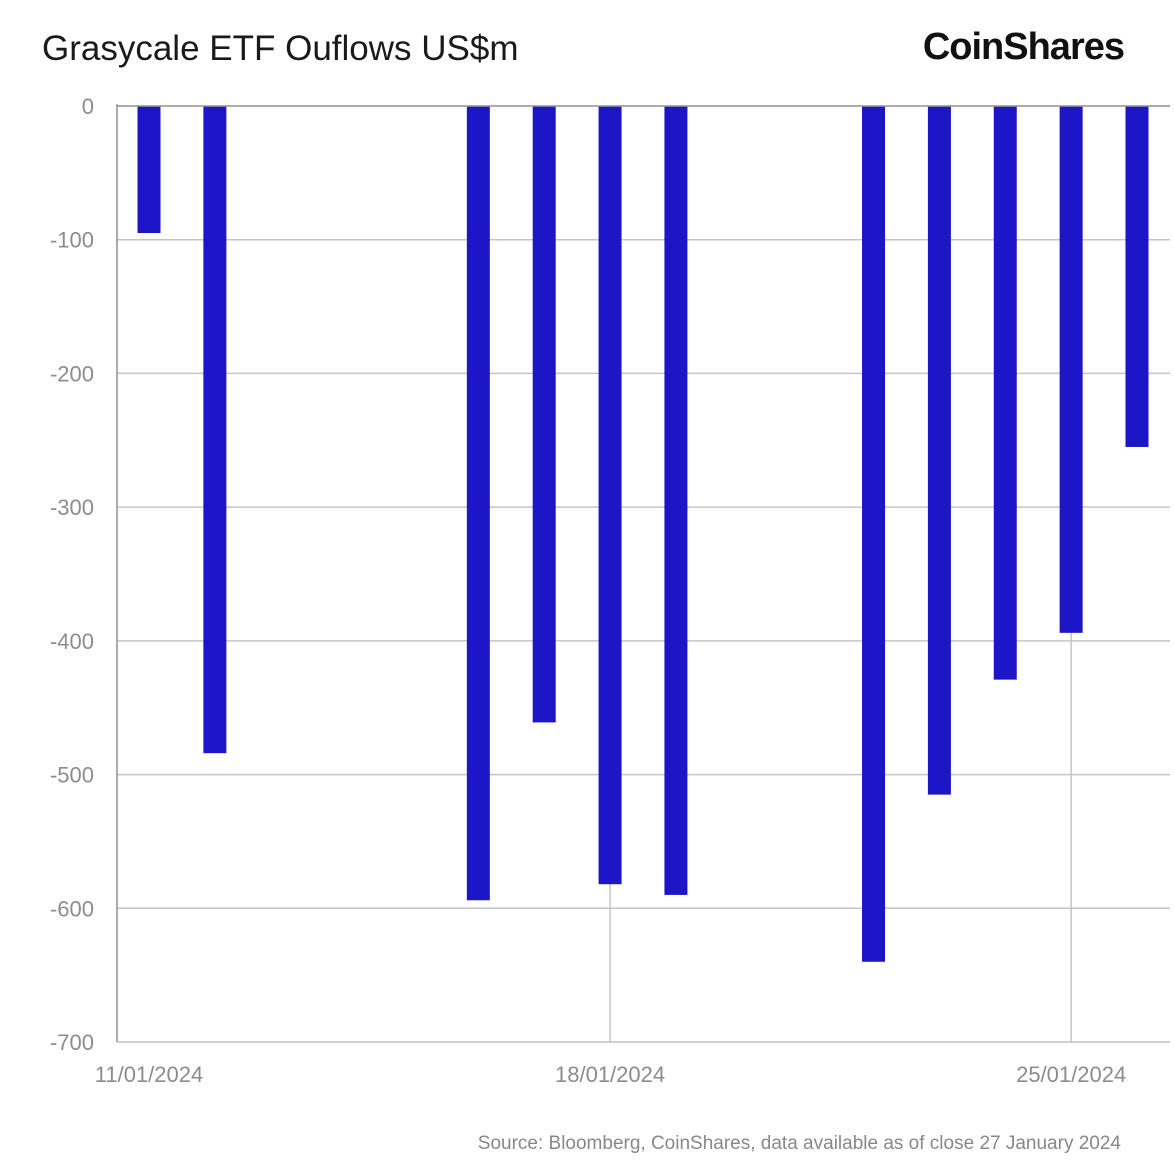 Image resolution: width=1174 pixels, height=1166 pixels. I want to click on y-tick-labels: 0 -100 -200 -300 -400 -500 -600 -700, so click(72, 574).